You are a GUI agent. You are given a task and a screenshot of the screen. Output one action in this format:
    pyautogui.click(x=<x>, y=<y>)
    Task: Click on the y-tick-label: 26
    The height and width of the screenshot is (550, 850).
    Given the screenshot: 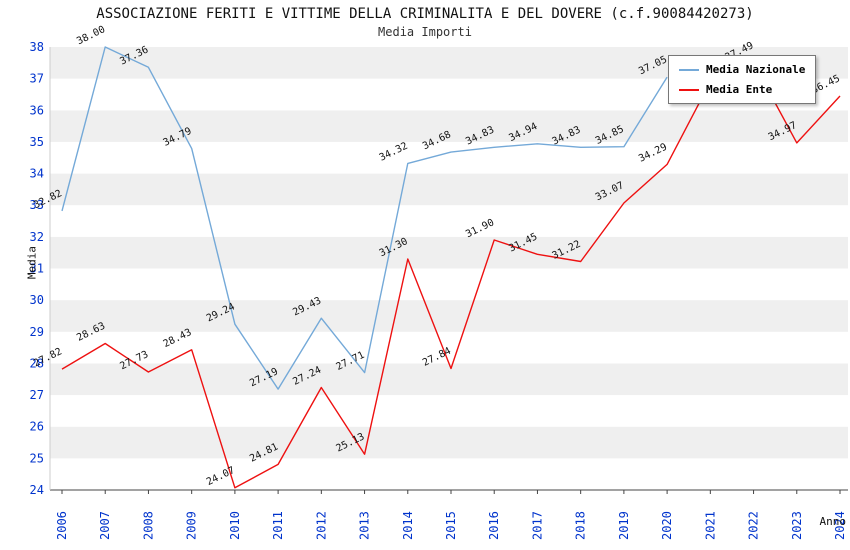 What is the action you would take?
    pyautogui.click(x=37, y=427)
    